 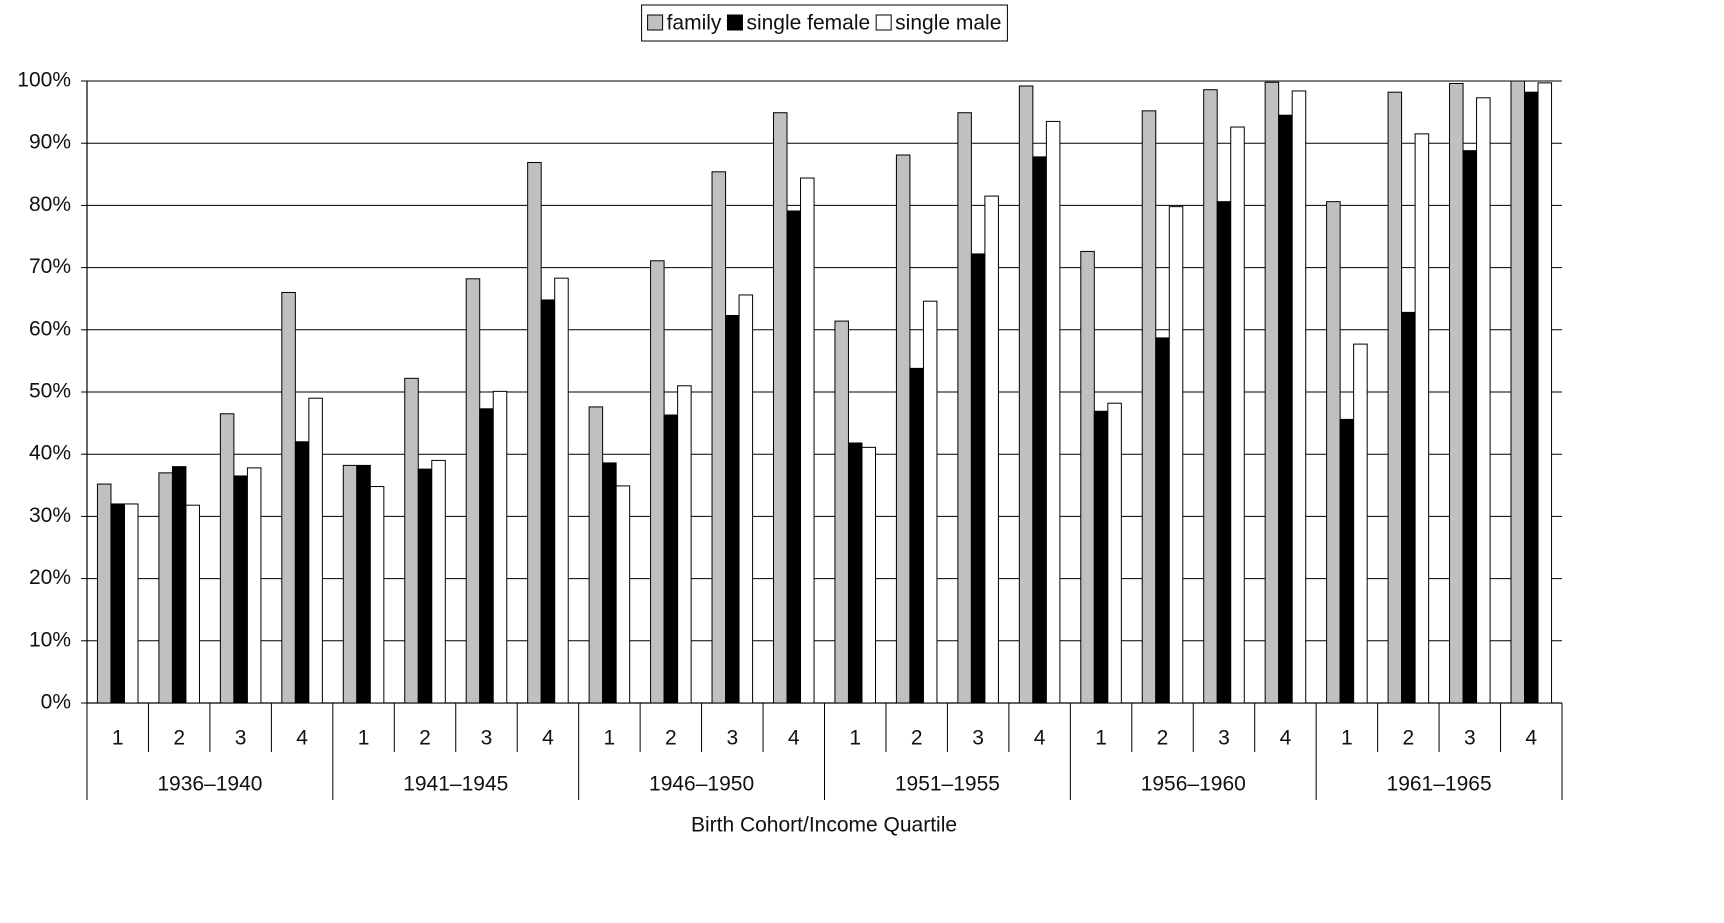 What do you see at coordinates (44, 80) in the screenshot?
I see `y-tick-label: 100%` at bounding box center [44, 80].